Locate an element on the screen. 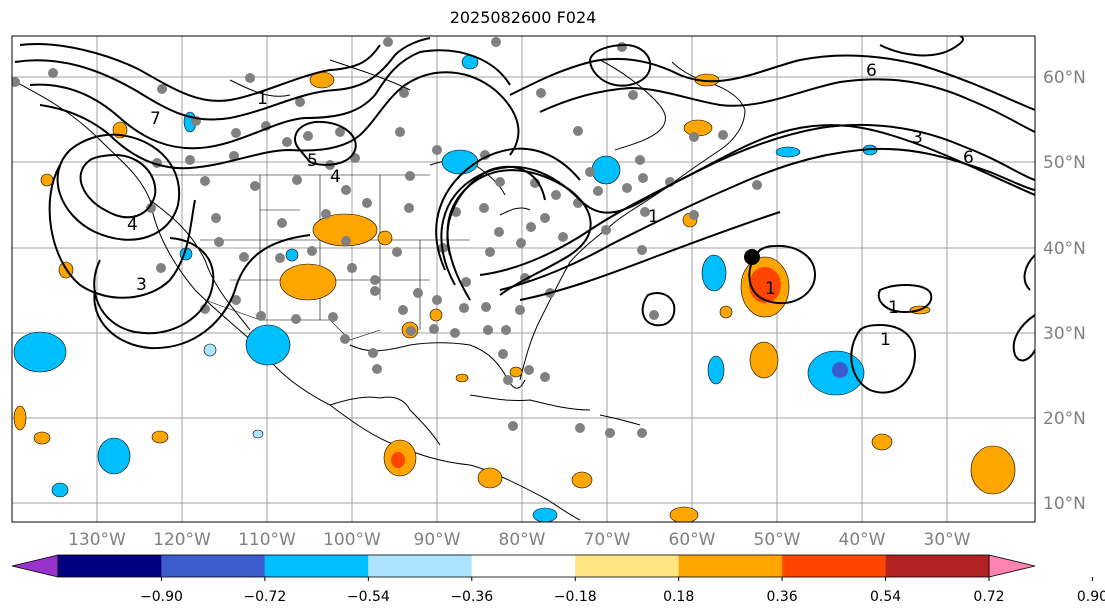 This screenshot has width=1105, height=615. colorbar-tick-label: 0.72 is located at coordinates (988, 597).